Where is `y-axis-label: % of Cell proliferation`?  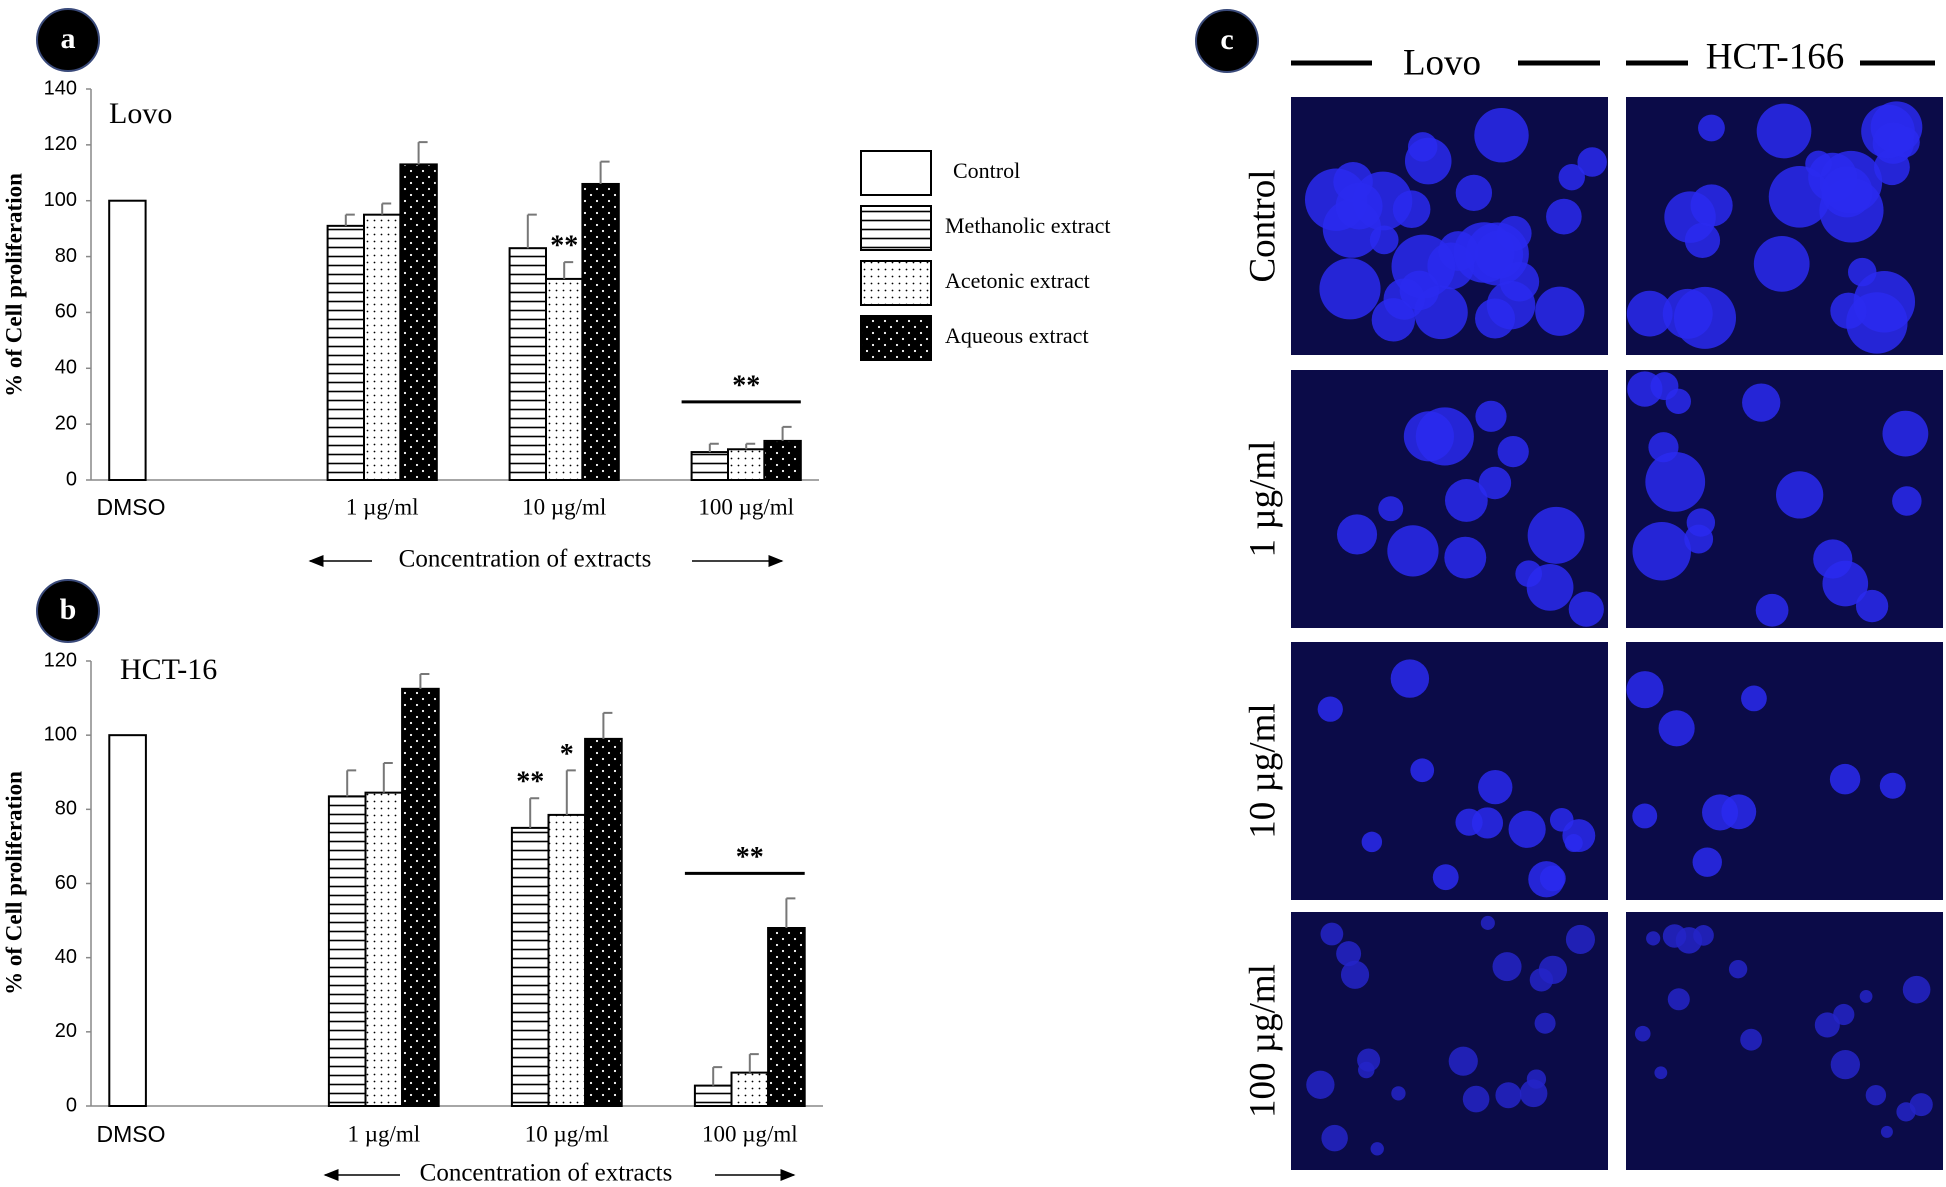 y-axis-label: % of Cell proliferation is located at coordinates (13, 285).